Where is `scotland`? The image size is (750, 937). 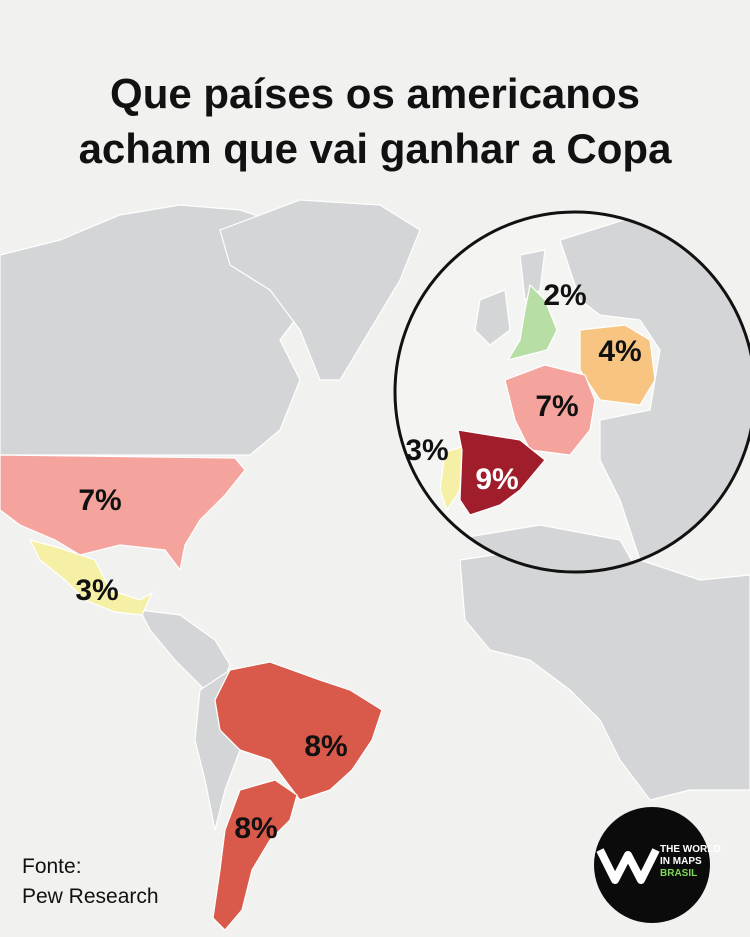
scotland is located at coordinates (532, 275).